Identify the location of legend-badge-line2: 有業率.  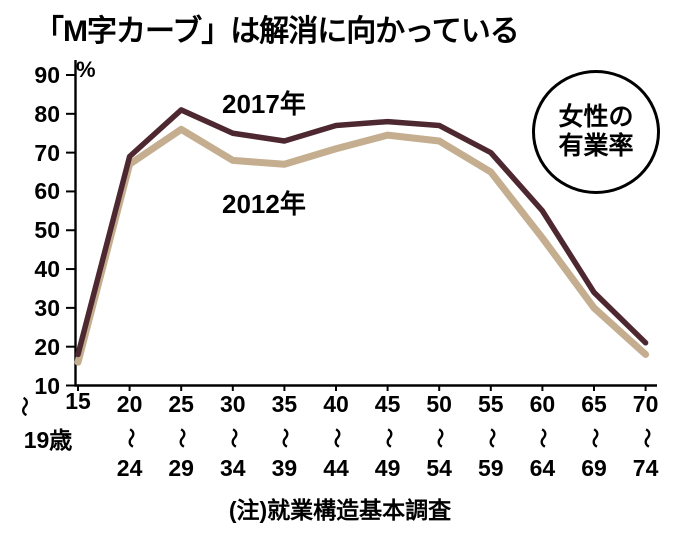
(596, 146).